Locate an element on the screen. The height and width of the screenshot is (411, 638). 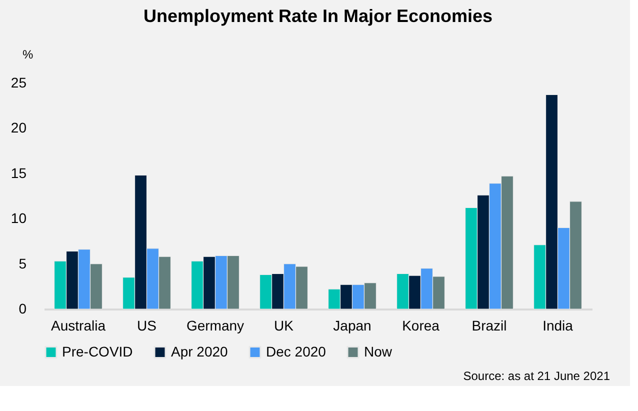
x-tick-label: US is located at coordinates (146, 326).